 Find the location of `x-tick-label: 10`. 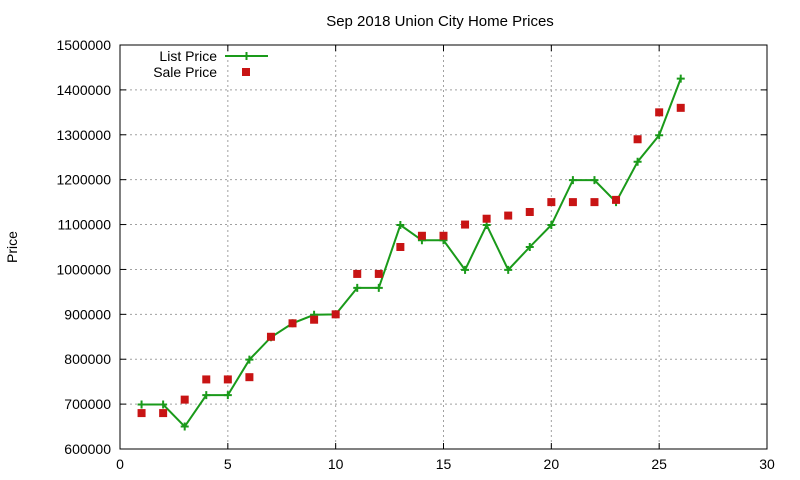

x-tick-label: 10 is located at coordinates (336, 464).